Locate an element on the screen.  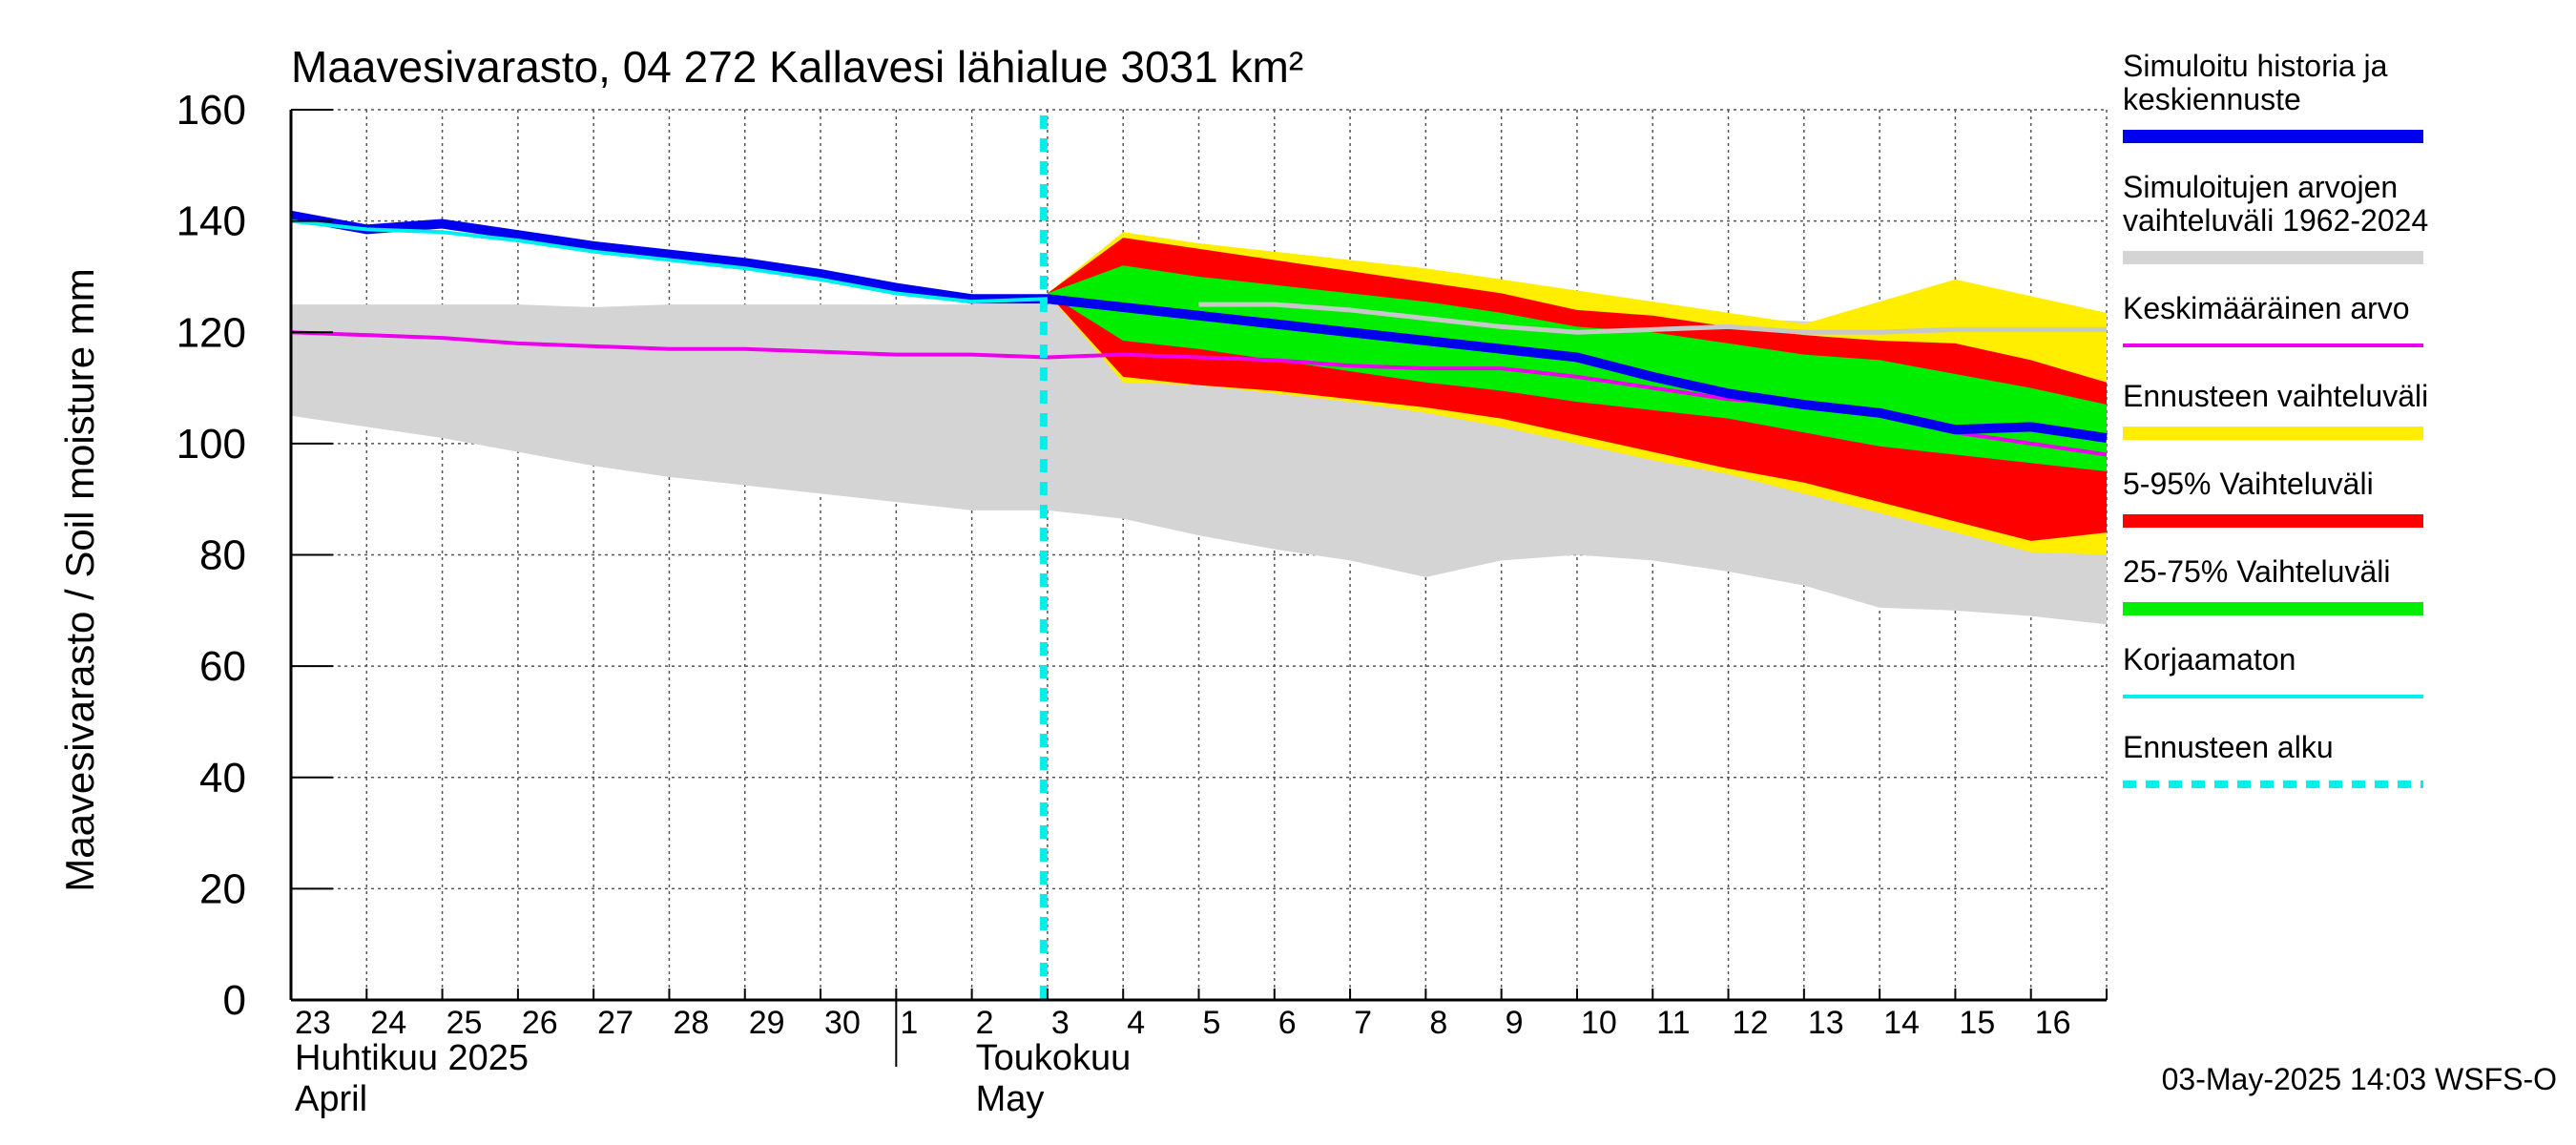
x-tick-label: 26 is located at coordinates (540, 1023).